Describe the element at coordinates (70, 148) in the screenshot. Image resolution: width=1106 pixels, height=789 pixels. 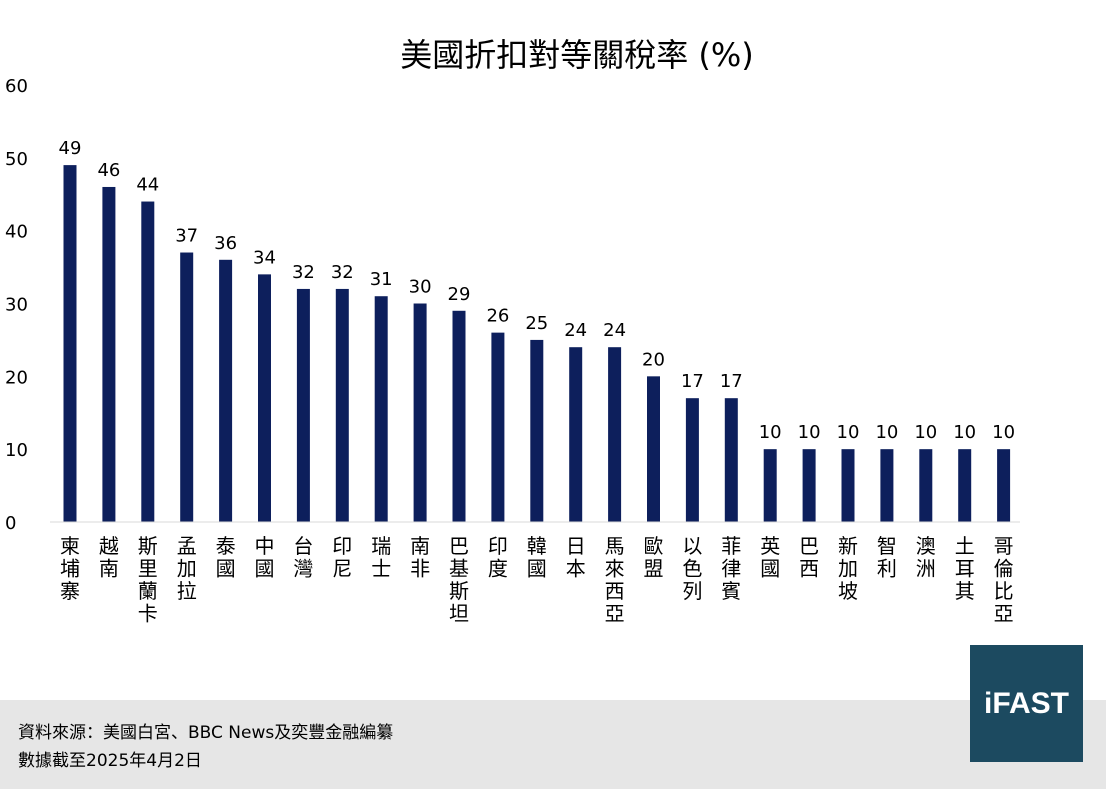
I see `value-label: 49` at that location.